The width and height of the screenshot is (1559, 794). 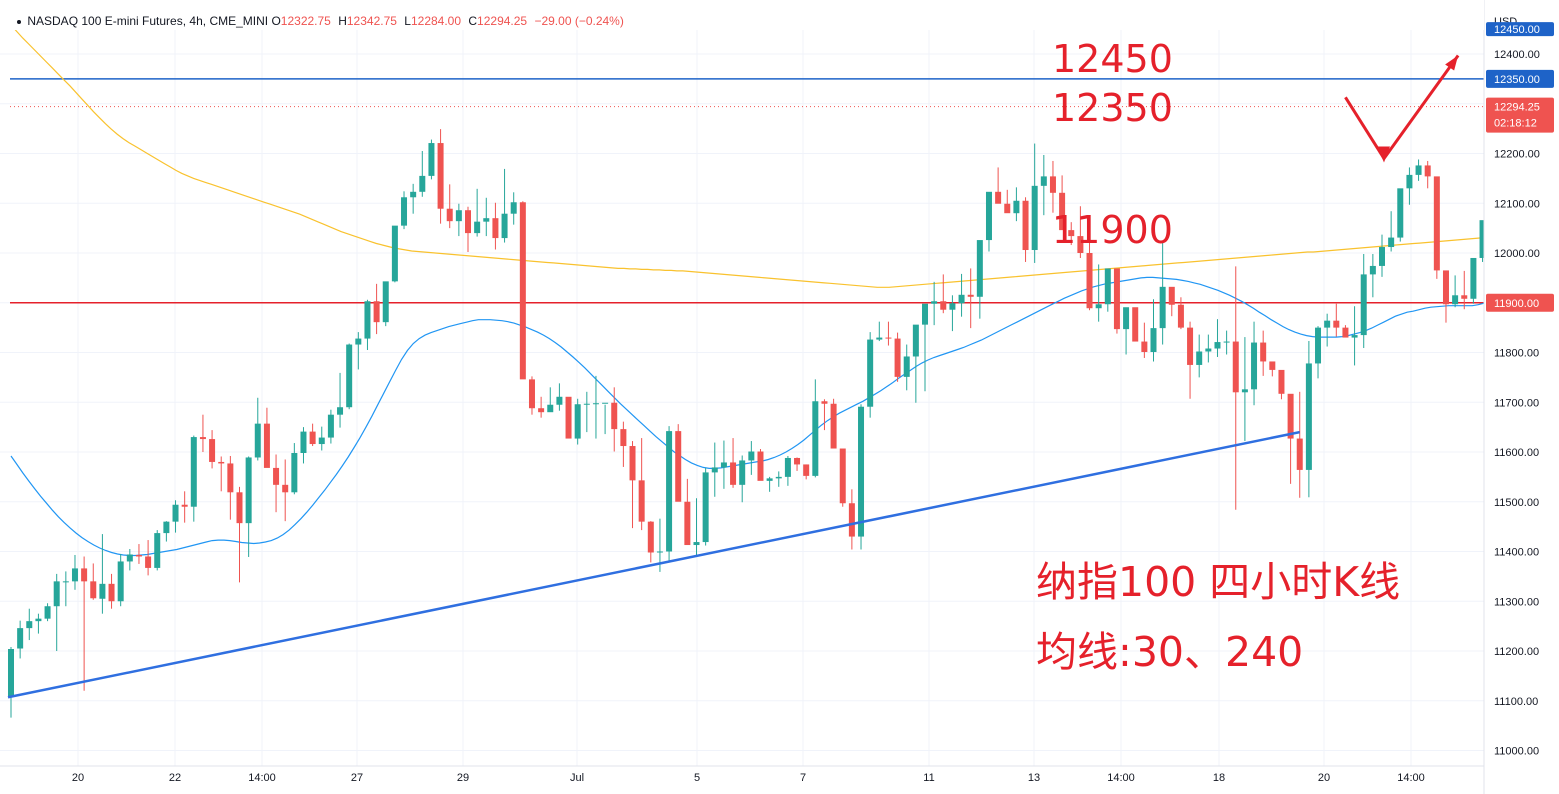 What do you see at coordinates (1520, 78) in the screenshot?
I see `price-marker-box` at bounding box center [1520, 78].